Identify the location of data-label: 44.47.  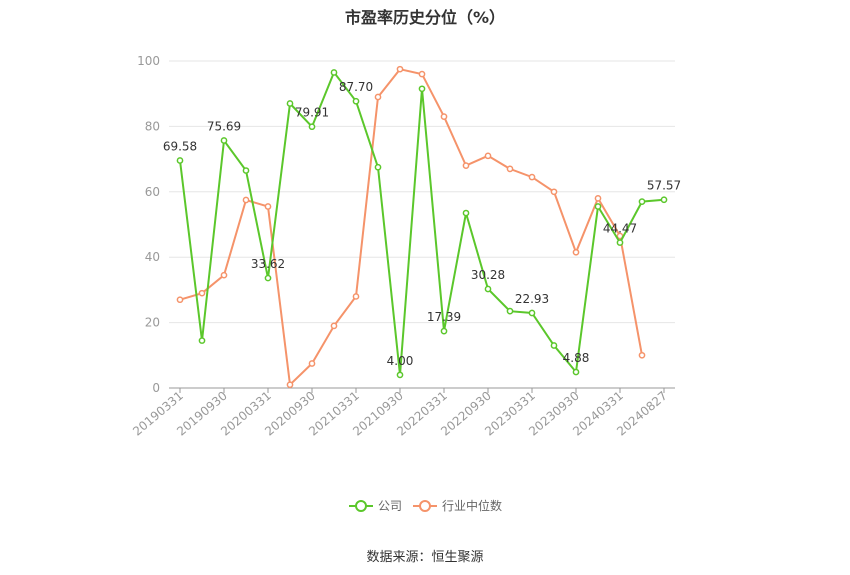
(620, 229).